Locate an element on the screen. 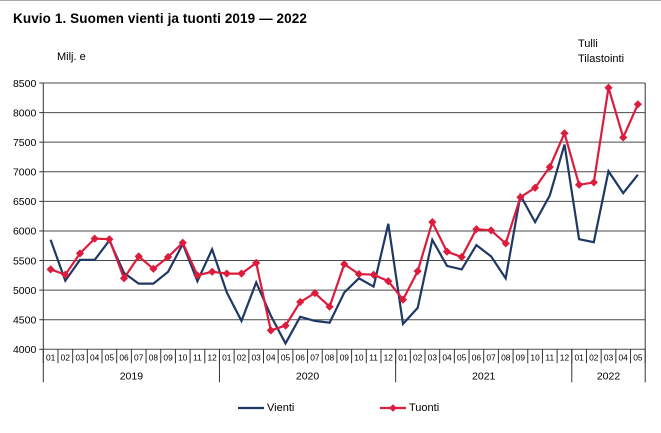  y-tick-label-4500: 4500 is located at coordinates (25, 321).